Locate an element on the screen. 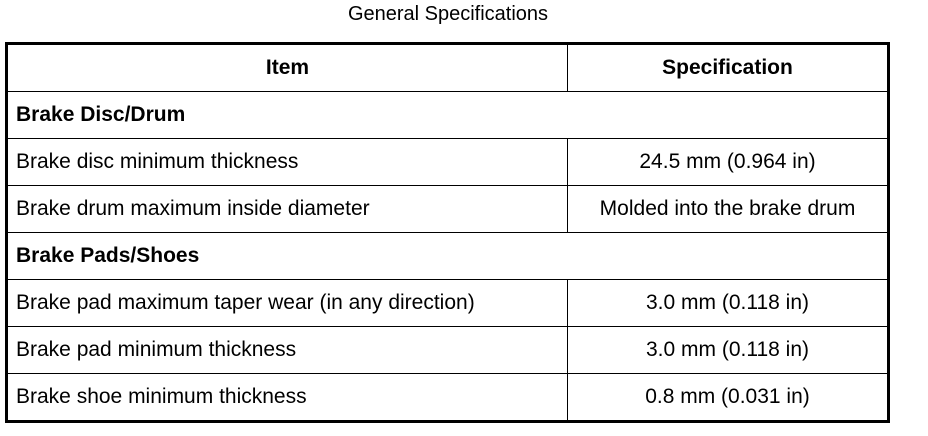 This screenshot has height=436, width=928. table-title: General Specifications is located at coordinates (448, 14).